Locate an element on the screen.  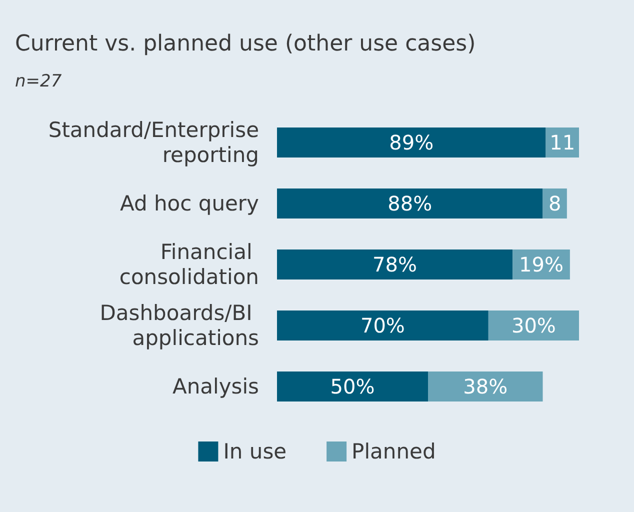
y-tick-label: Standard/Enterprise reporting is located at coordinates (153, 142).